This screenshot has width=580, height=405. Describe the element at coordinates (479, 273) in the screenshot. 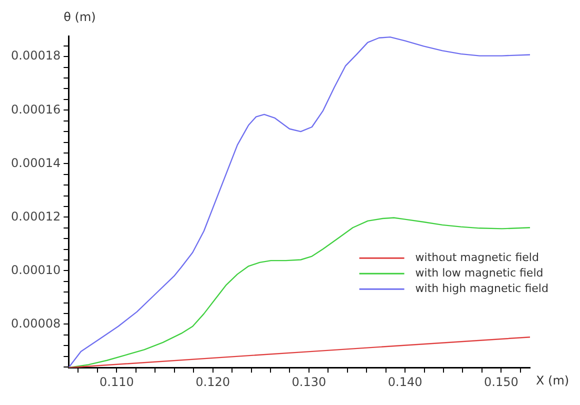

I see `legend-label: with low magnetic field` at that location.